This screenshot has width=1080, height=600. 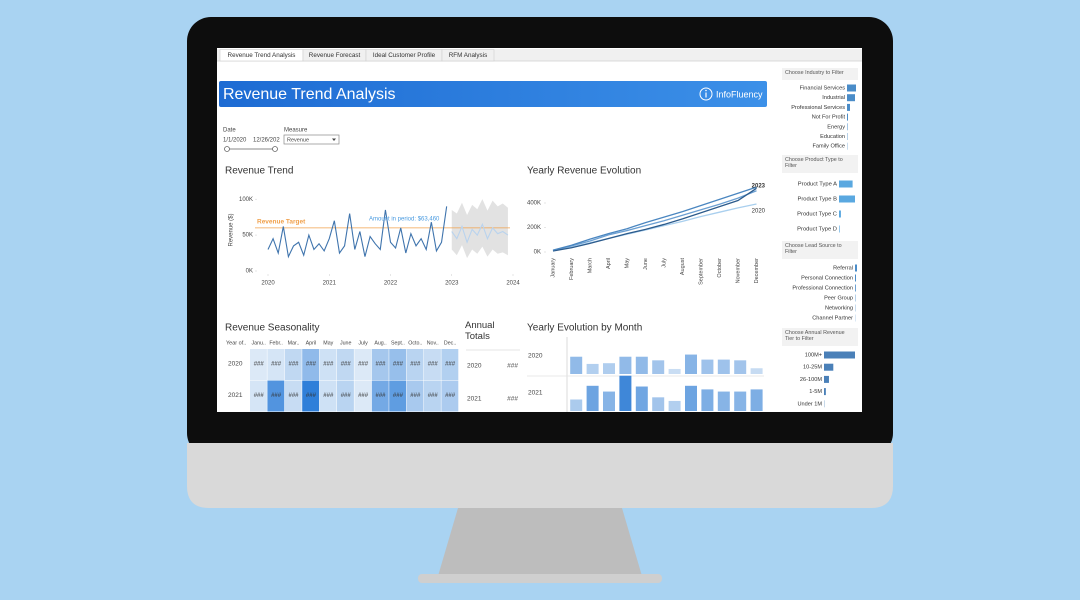 What do you see at coordinates (433, 343) in the screenshot?
I see `column-label: Nov..` at bounding box center [433, 343].